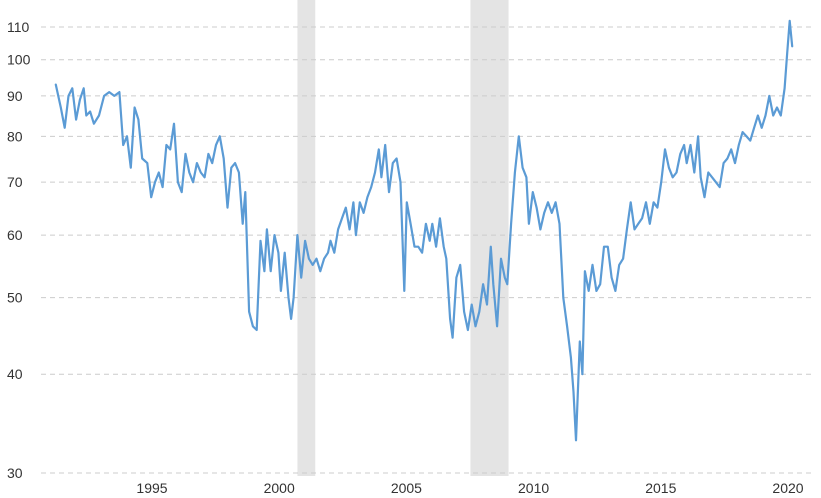 Image resolution: width=821 pixels, height=498 pixels. I want to click on x-axis-labels: 1995 2000 2005 2010 2015 2020, so click(469, 488).